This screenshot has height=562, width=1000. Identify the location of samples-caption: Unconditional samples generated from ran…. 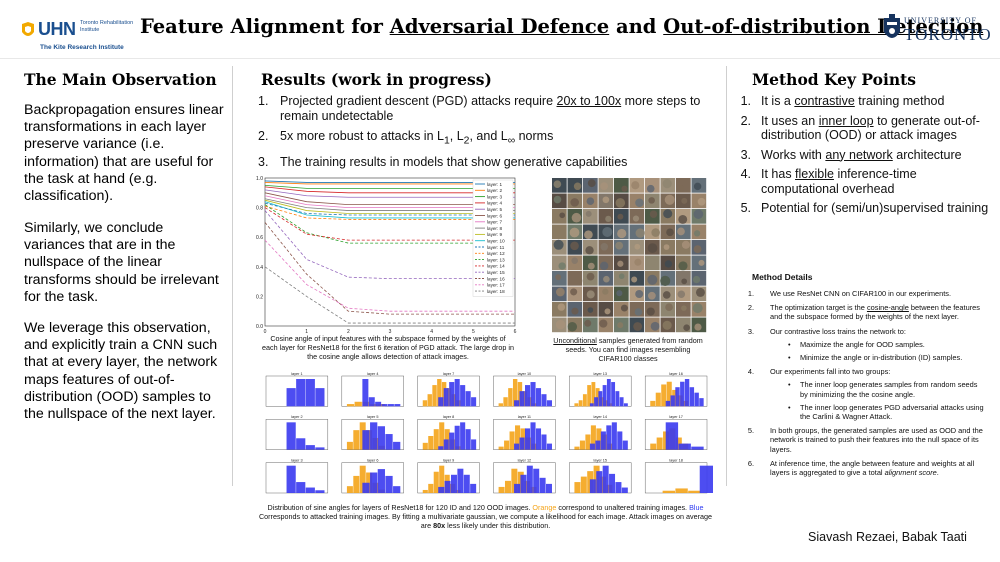
(628, 349).